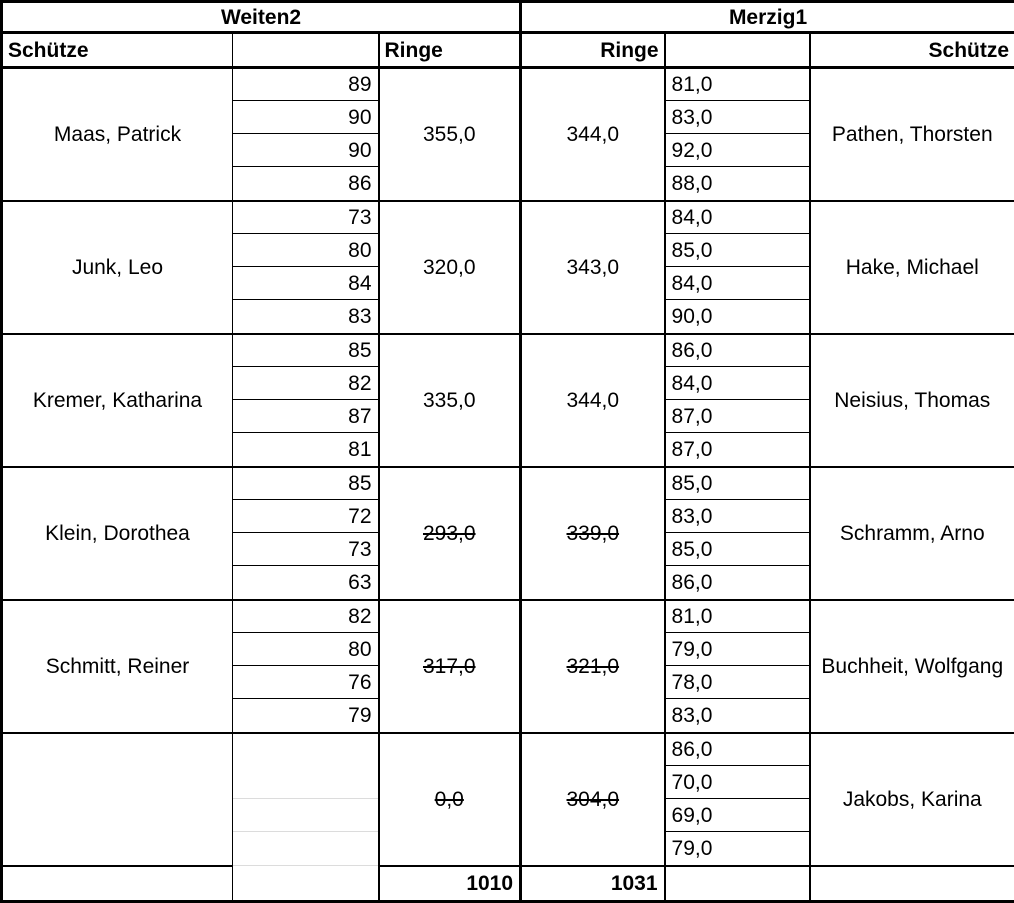 The image size is (1014, 903). Describe the element at coordinates (306, 50) in the screenshot. I see `series-header-left` at that location.